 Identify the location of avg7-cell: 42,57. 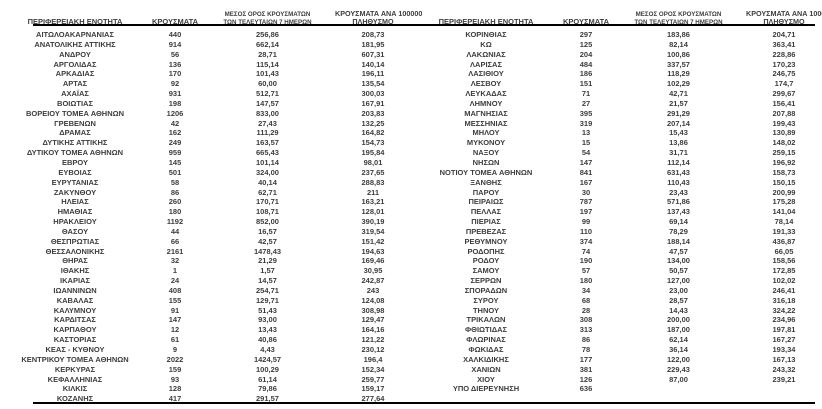
(267, 241).